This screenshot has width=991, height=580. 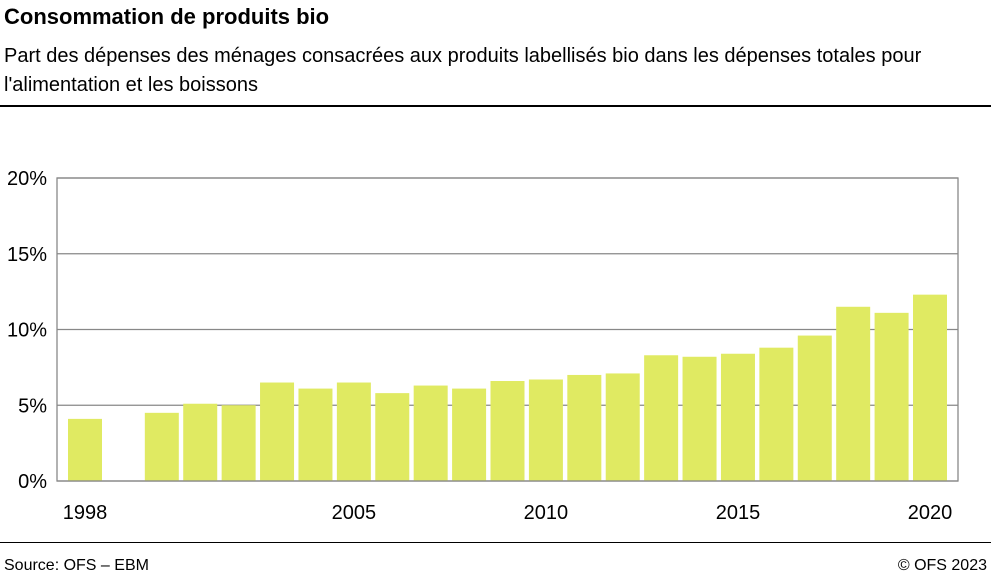 I want to click on bar-2008, so click(x=469, y=434).